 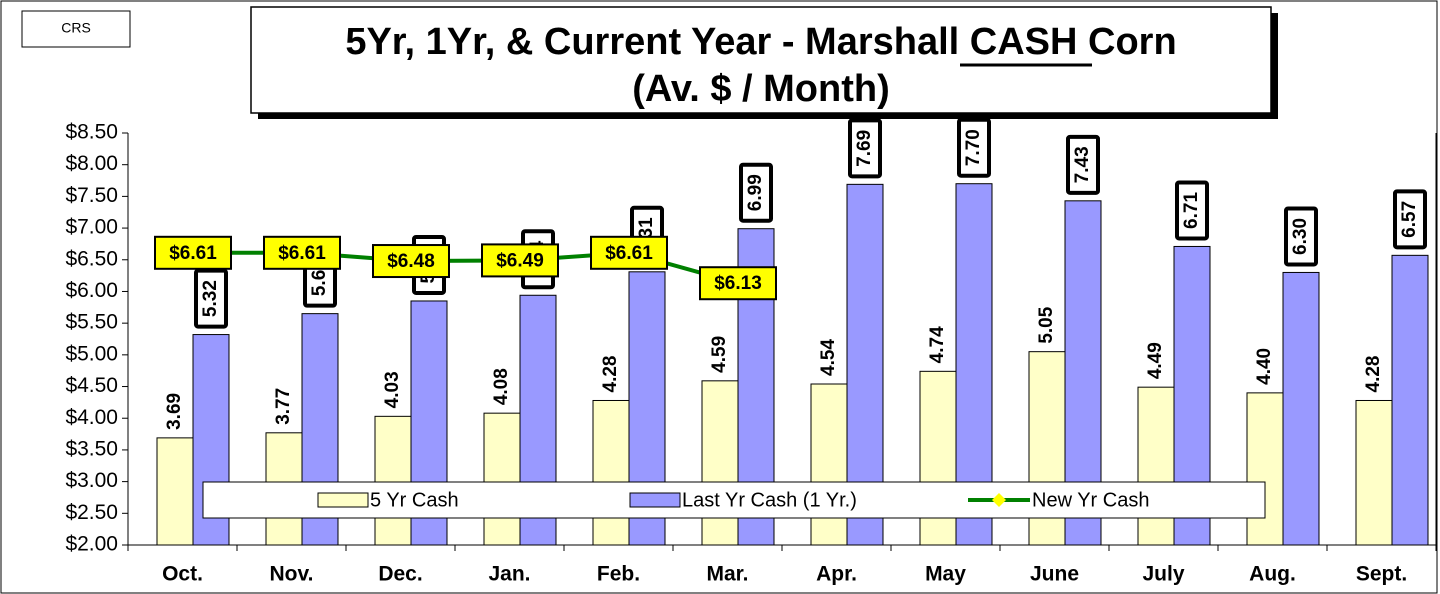 I want to click on value-label: $6.48, so click(x=411, y=261).